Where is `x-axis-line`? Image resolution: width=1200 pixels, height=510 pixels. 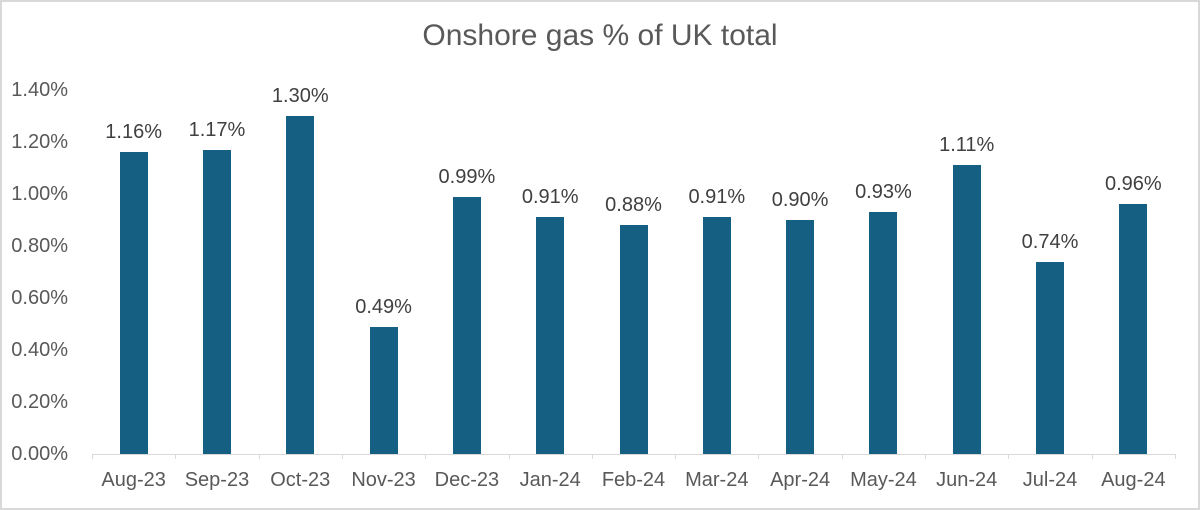 x-axis-line is located at coordinates (633, 454).